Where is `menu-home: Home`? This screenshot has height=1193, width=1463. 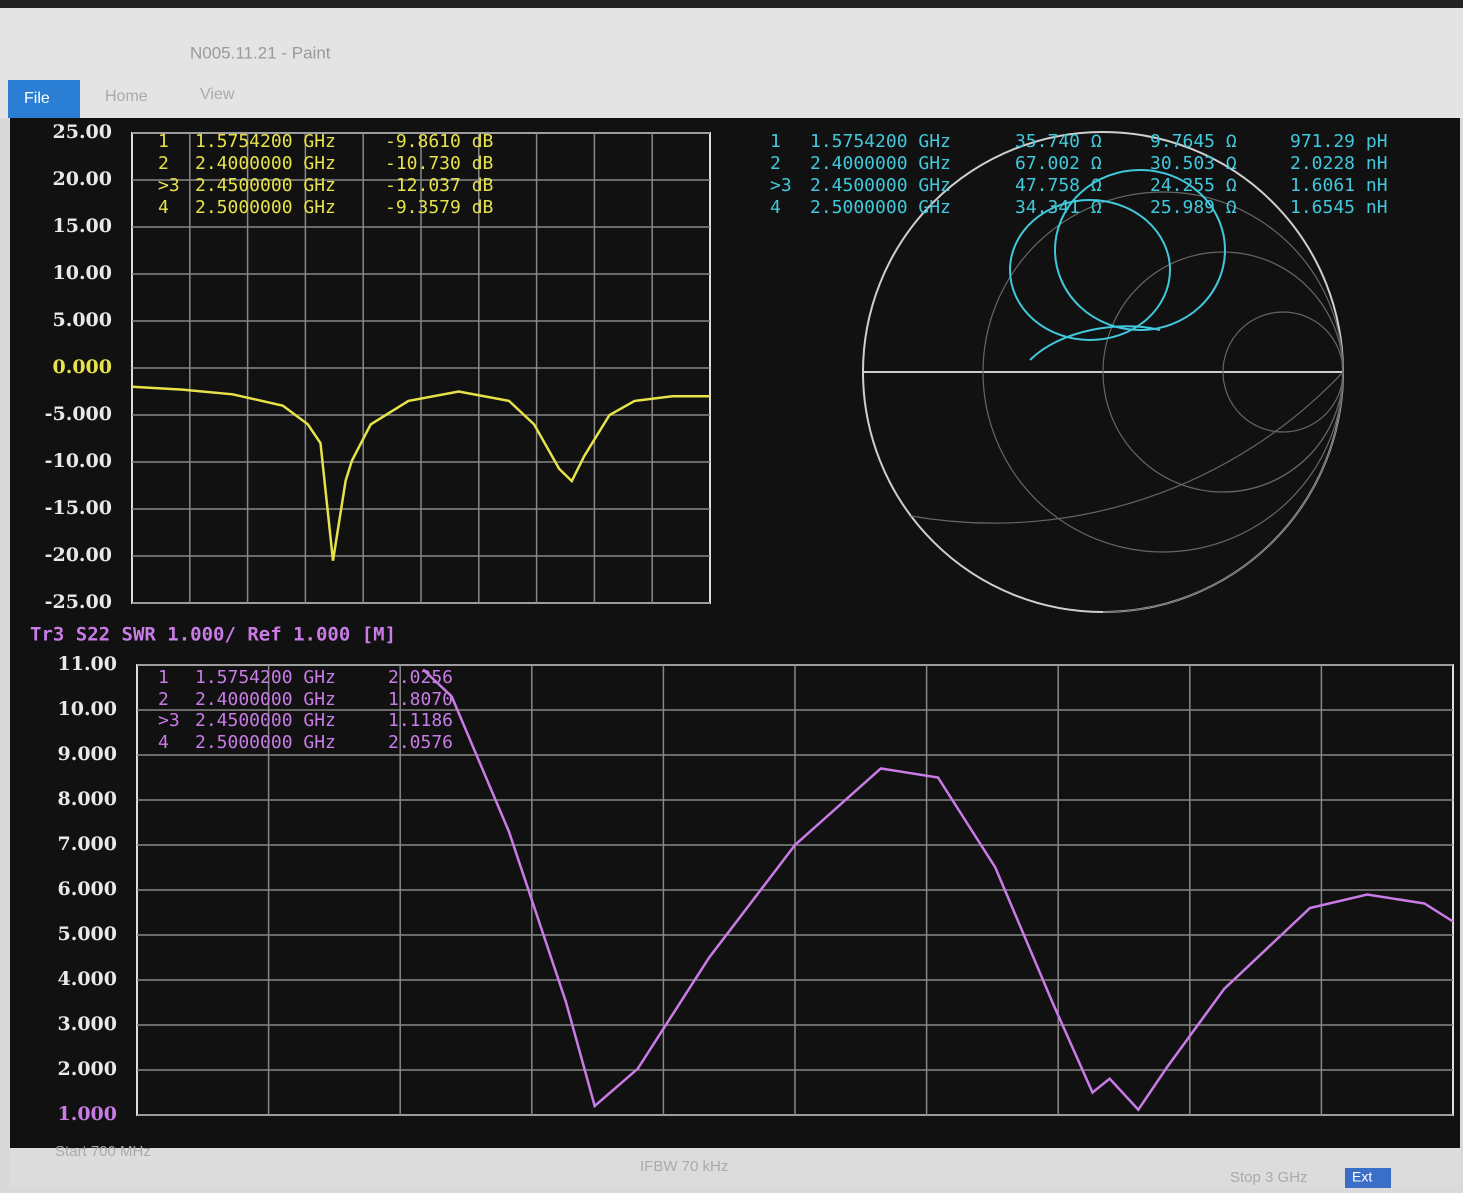 menu-home: Home is located at coordinates (126, 96).